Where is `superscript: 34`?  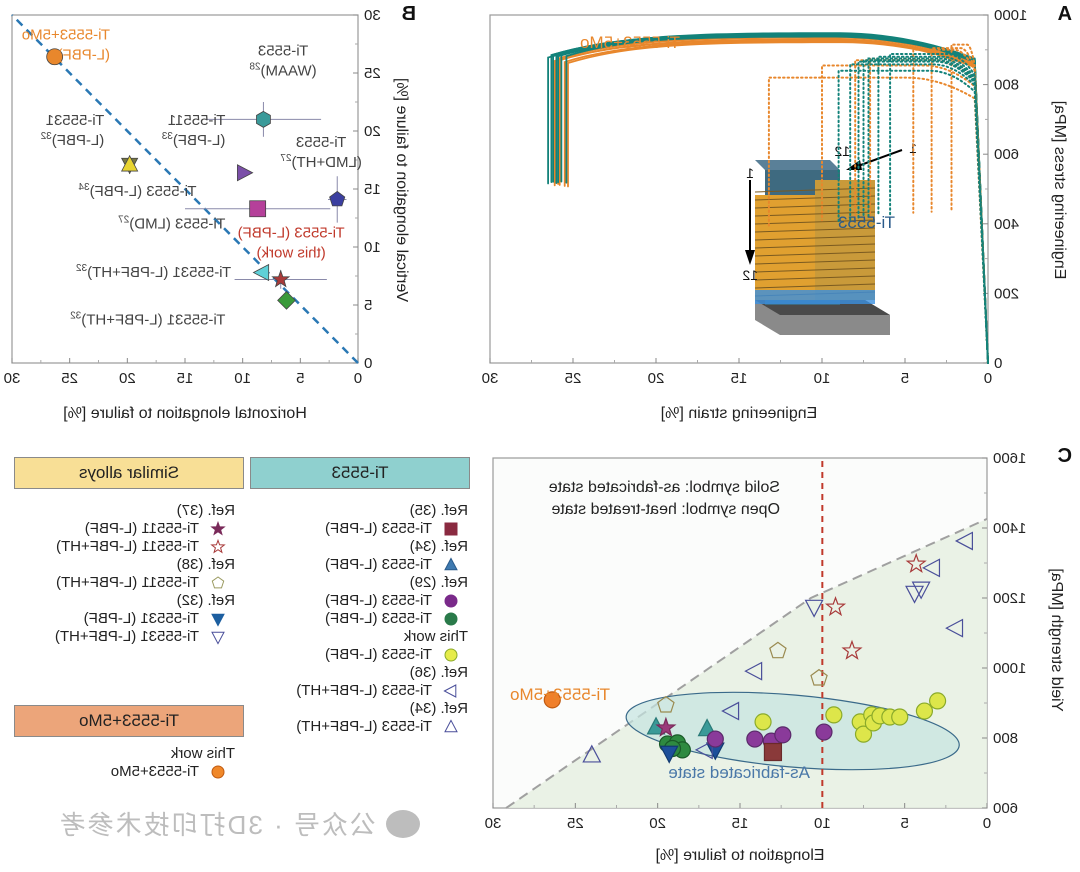
superscript: 34 is located at coordinates (84, 187).